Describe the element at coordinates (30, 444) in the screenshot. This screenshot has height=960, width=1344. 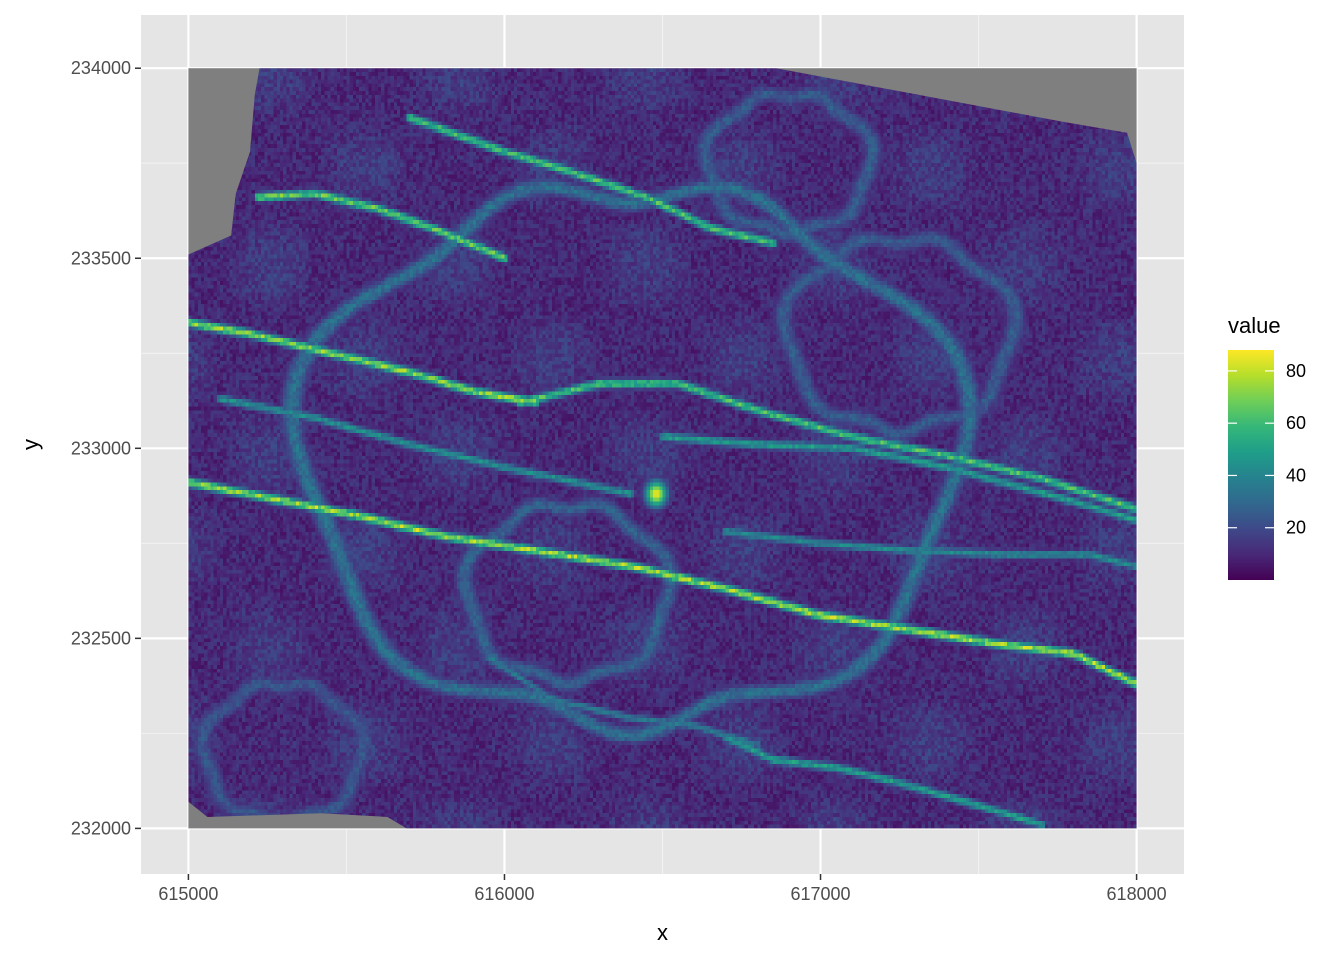
I see `y-axis-title: y` at that location.